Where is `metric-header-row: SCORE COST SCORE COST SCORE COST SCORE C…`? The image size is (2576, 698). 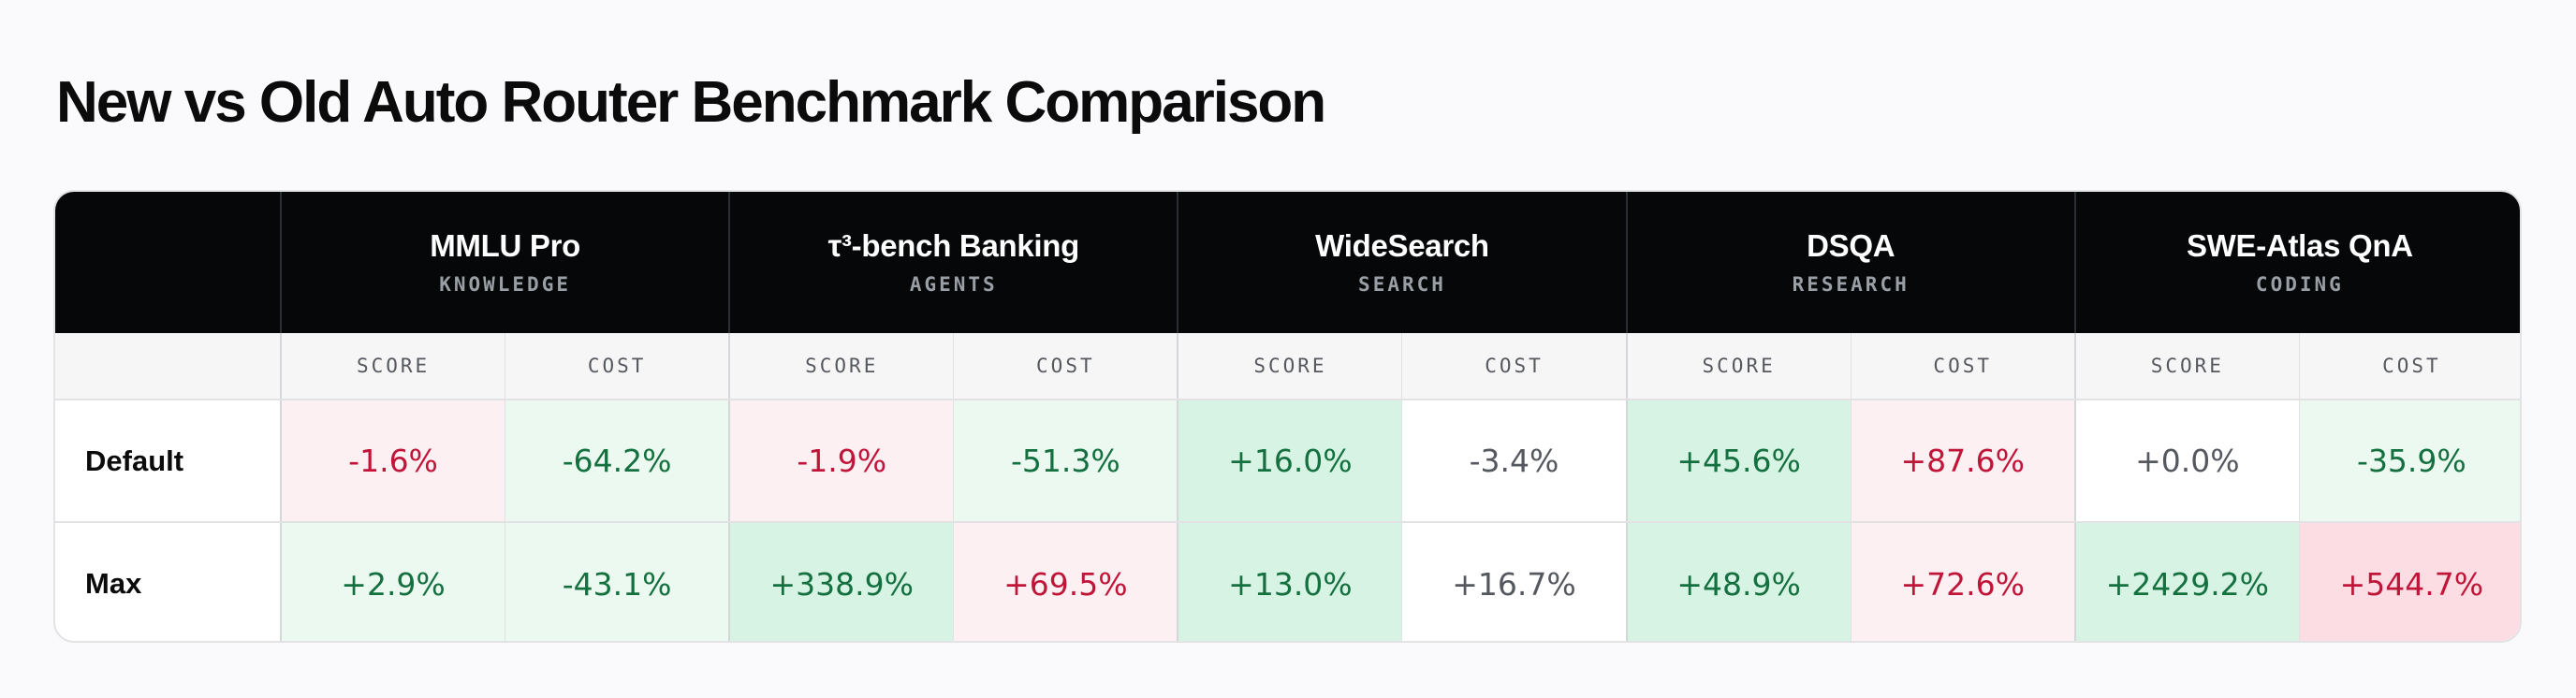
metric-header-row: SCORE COST SCORE COST SCORE COST SCORE C… is located at coordinates (1287, 366).